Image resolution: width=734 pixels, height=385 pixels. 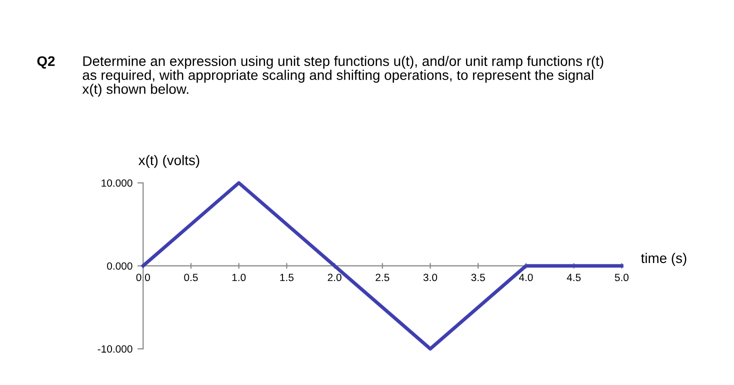 What do you see at coordinates (143, 278) in the screenshot?
I see `x-tick-label: 0.0` at bounding box center [143, 278].